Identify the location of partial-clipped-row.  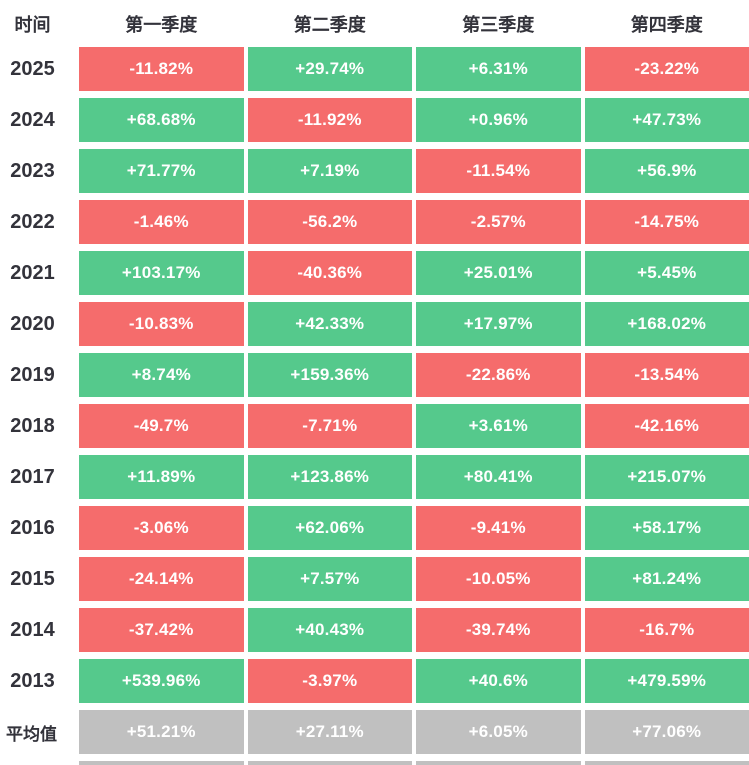
(374, 763).